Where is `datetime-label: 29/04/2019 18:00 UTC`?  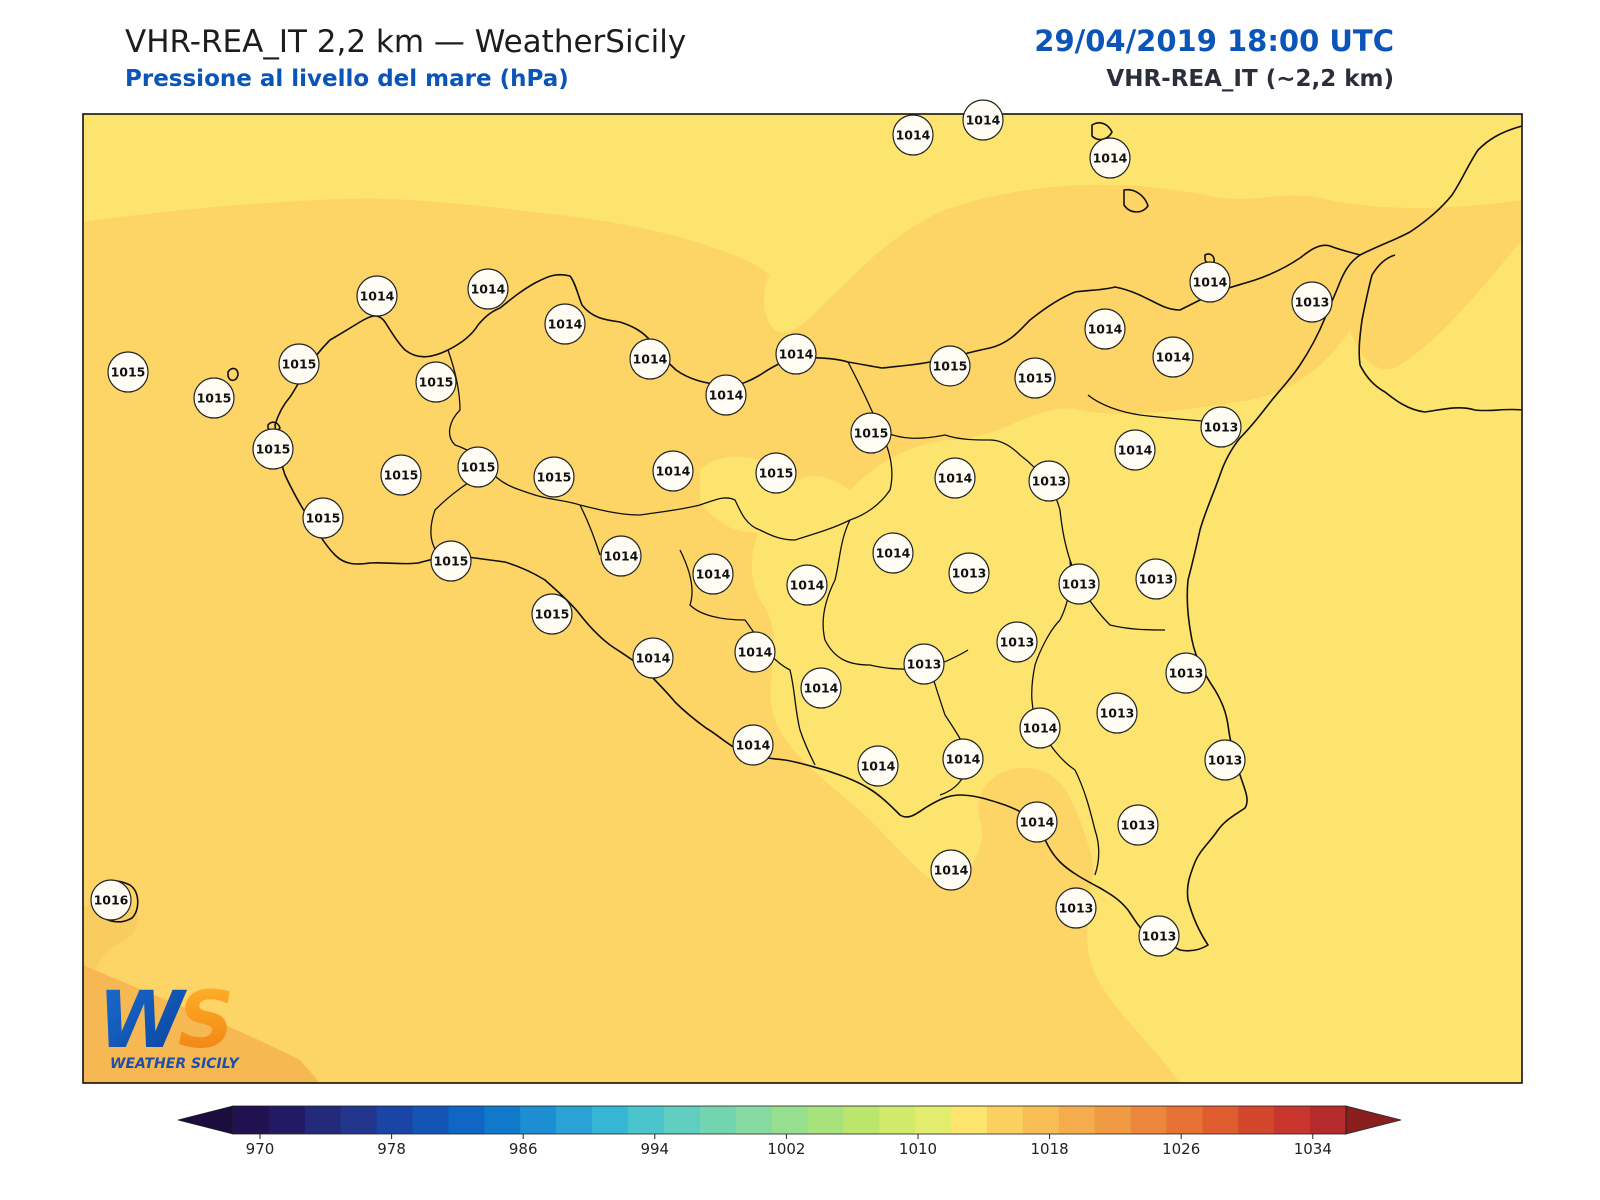 datetime-label: 29/04/2019 18:00 UTC is located at coordinates (1214, 41).